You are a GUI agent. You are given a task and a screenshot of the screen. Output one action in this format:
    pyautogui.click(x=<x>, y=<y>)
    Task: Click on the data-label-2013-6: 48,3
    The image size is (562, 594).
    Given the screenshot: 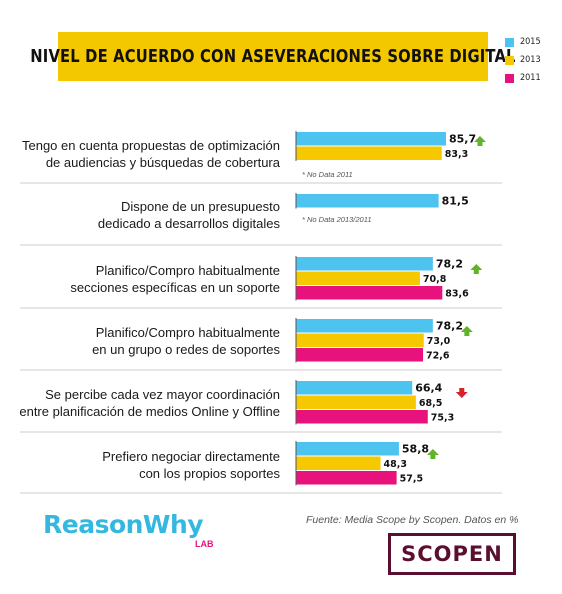 What is the action you would take?
    pyautogui.click(x=395, y=464)
    